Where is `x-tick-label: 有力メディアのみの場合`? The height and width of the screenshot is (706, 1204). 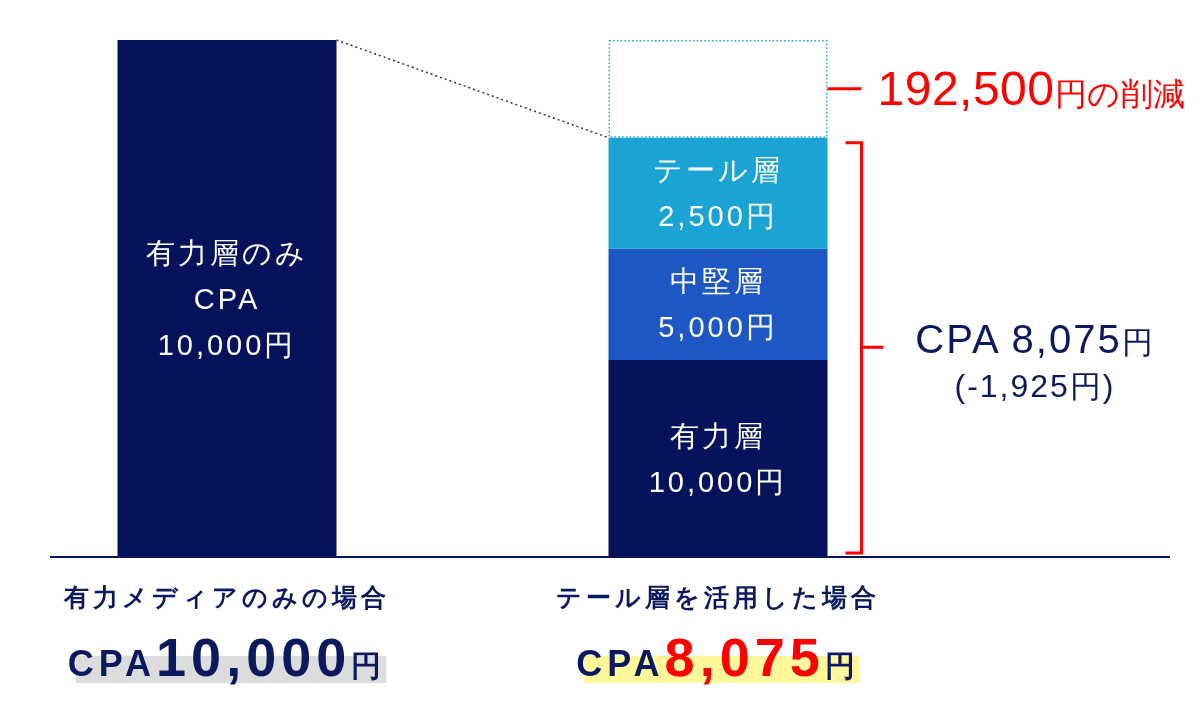
x-tick-label: 有力メディアのみの場合 is located at coordinates (226, 597).